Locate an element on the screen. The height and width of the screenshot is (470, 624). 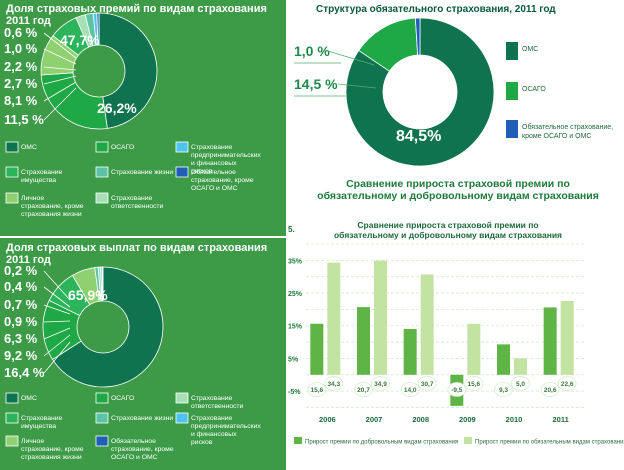
data-label: 16,4 % is located at coordinates (24, 372).